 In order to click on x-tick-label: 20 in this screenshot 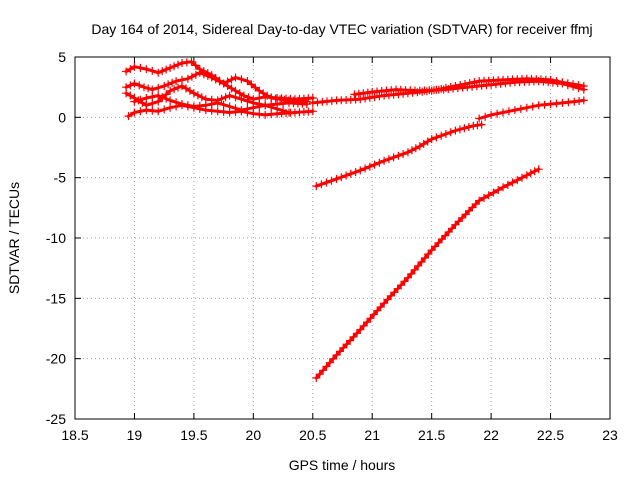, I will do `click(254, 435)`.